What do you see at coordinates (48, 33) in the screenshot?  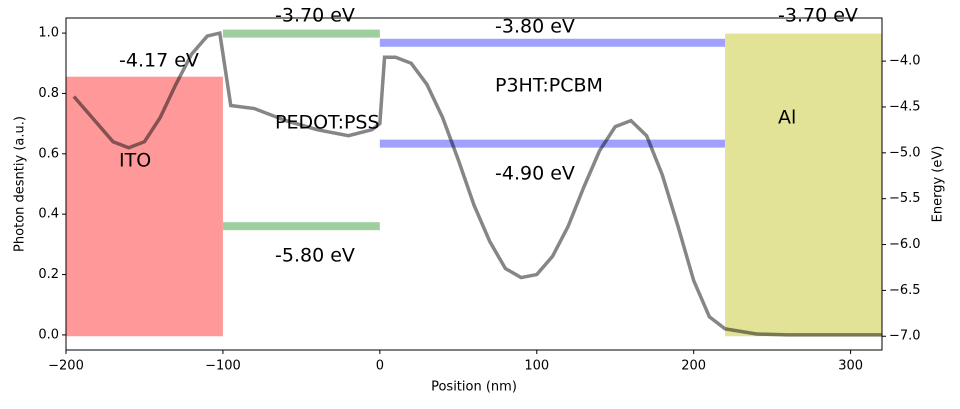 I see `y-tick-label: 1.0` at bounding box center [48, 33].